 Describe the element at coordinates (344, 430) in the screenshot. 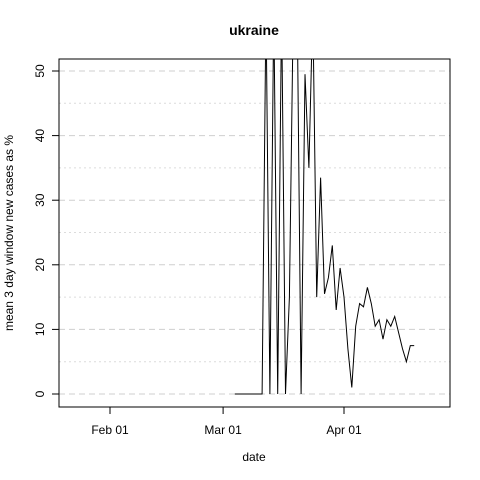

I see `x-tick-label: Apr 01` at that location.